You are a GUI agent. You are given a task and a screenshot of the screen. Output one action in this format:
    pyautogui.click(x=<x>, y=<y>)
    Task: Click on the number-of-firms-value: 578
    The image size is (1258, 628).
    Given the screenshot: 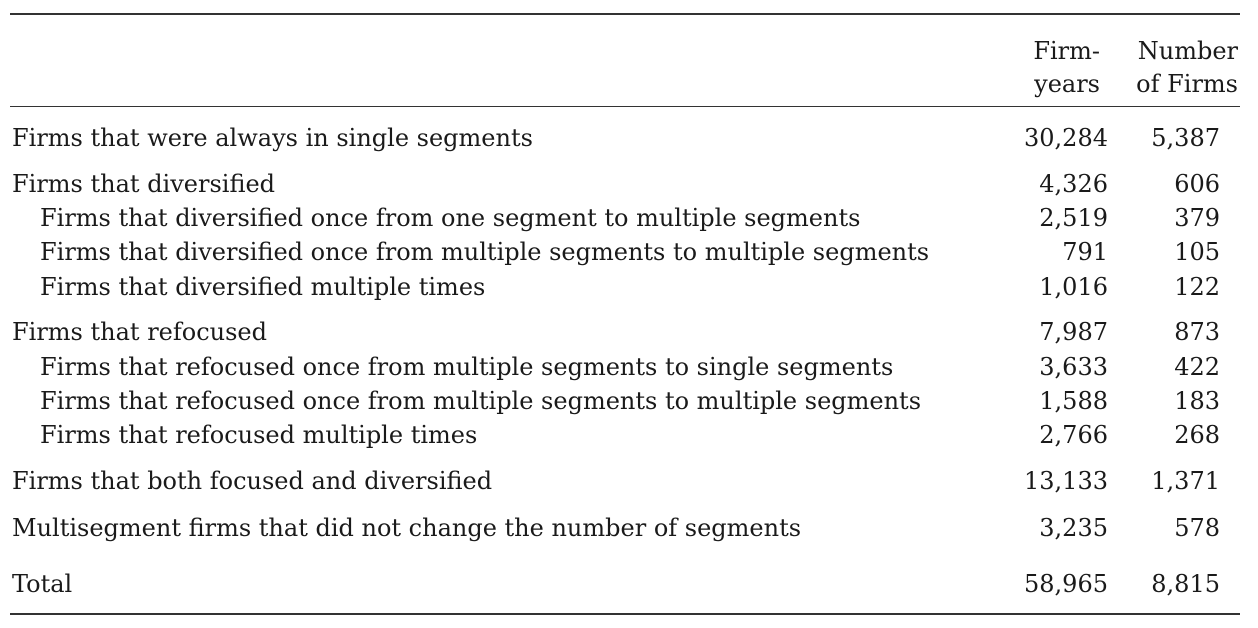 What is the action you would take?
    pyautogui.click(x=1197, y=528)
    